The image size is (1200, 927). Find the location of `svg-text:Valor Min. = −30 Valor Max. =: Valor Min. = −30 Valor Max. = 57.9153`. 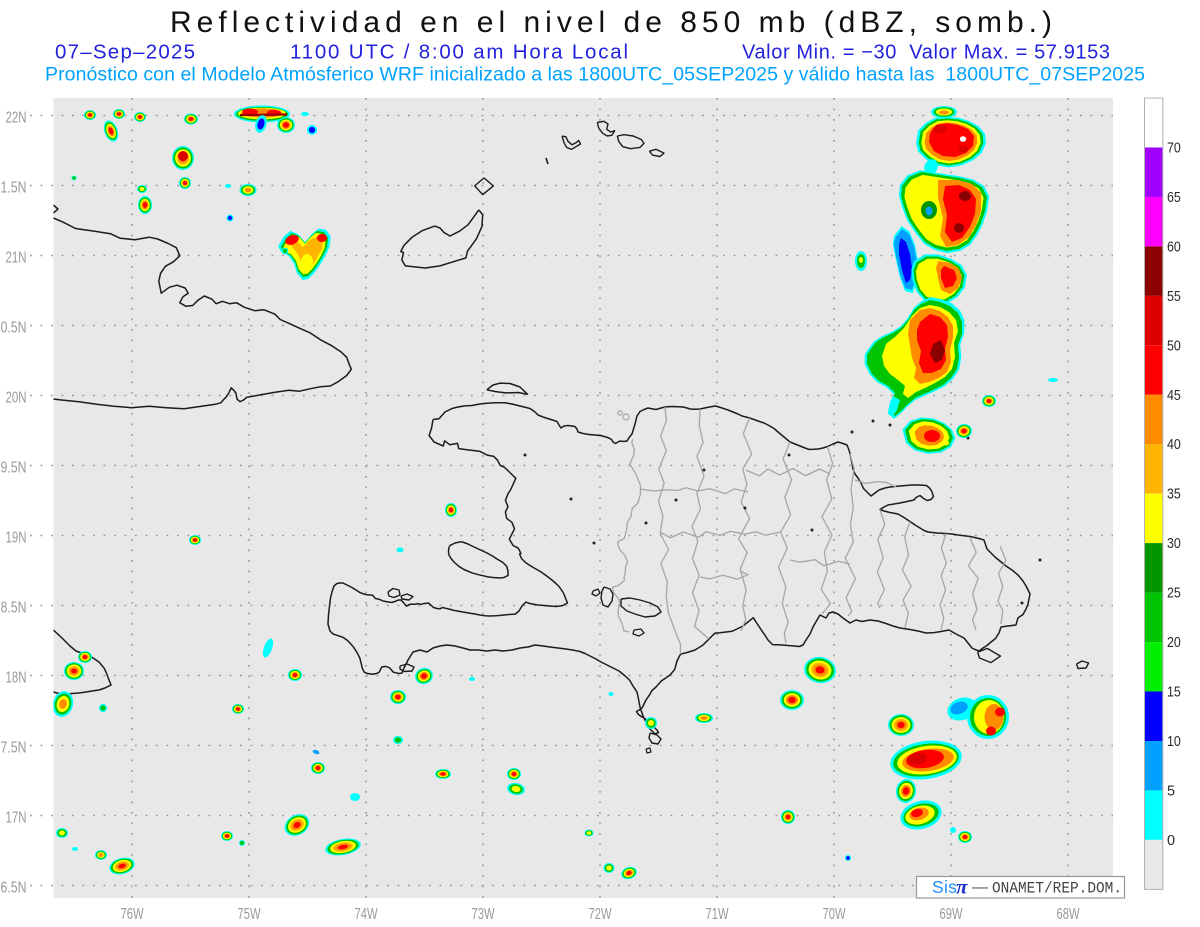

svg-text:Valor Min. = −30 Valor Max. =: Valor Min. = −30 Valor Max. = 57.9153 is located at coordinates (926, 53).